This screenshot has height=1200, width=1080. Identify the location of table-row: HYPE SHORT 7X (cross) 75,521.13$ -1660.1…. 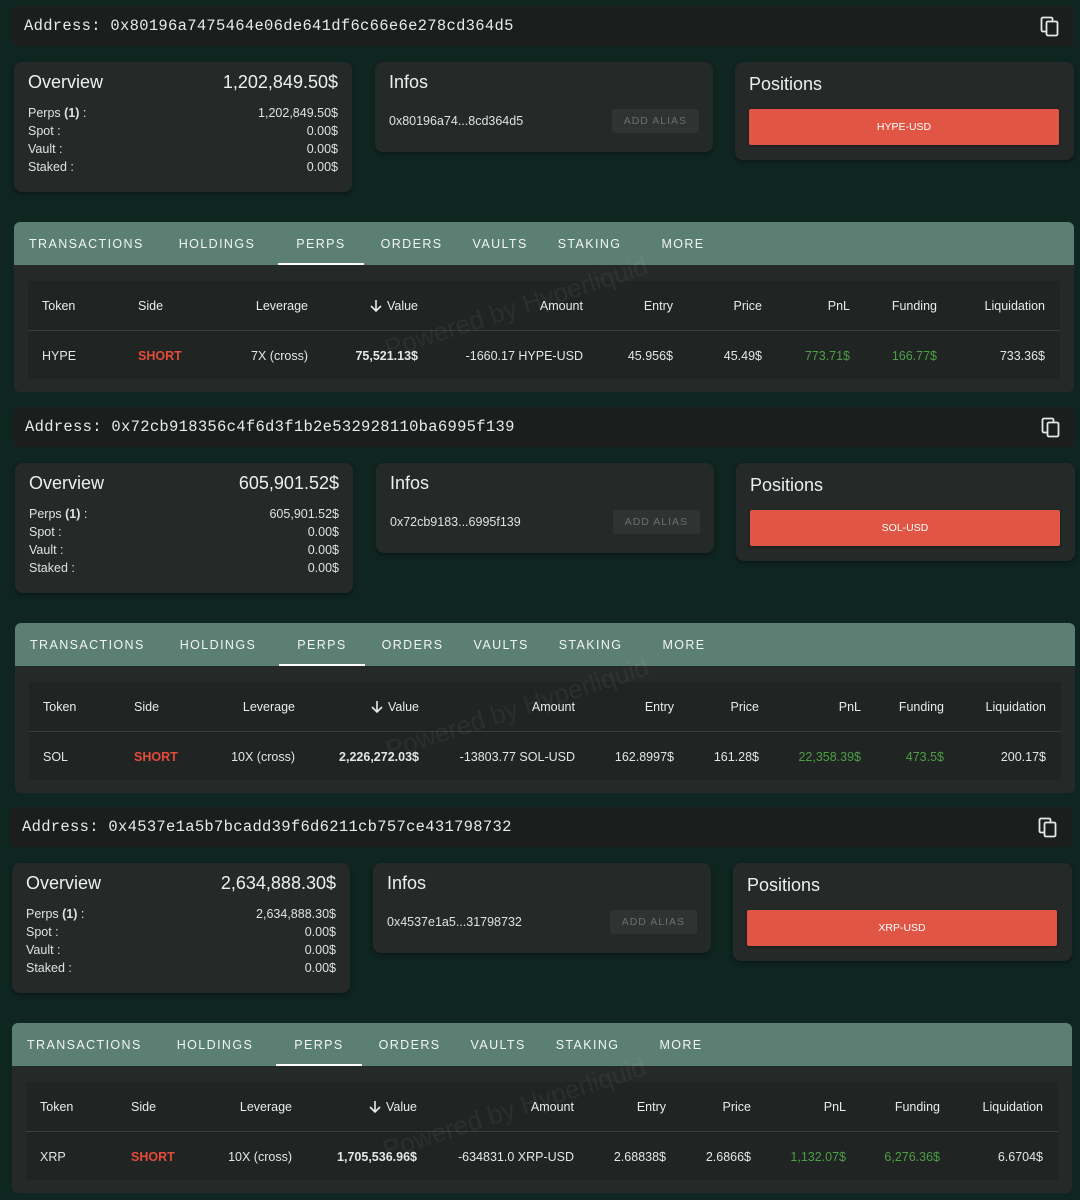
(544, 355).